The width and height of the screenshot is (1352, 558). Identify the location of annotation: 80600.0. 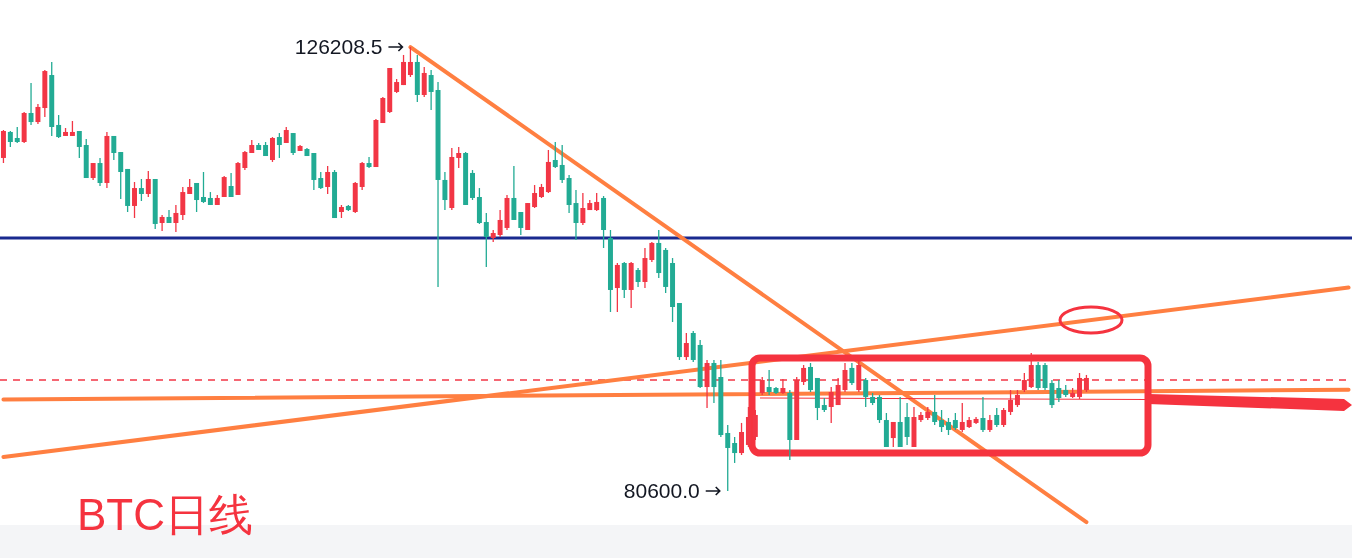
(661, 490).